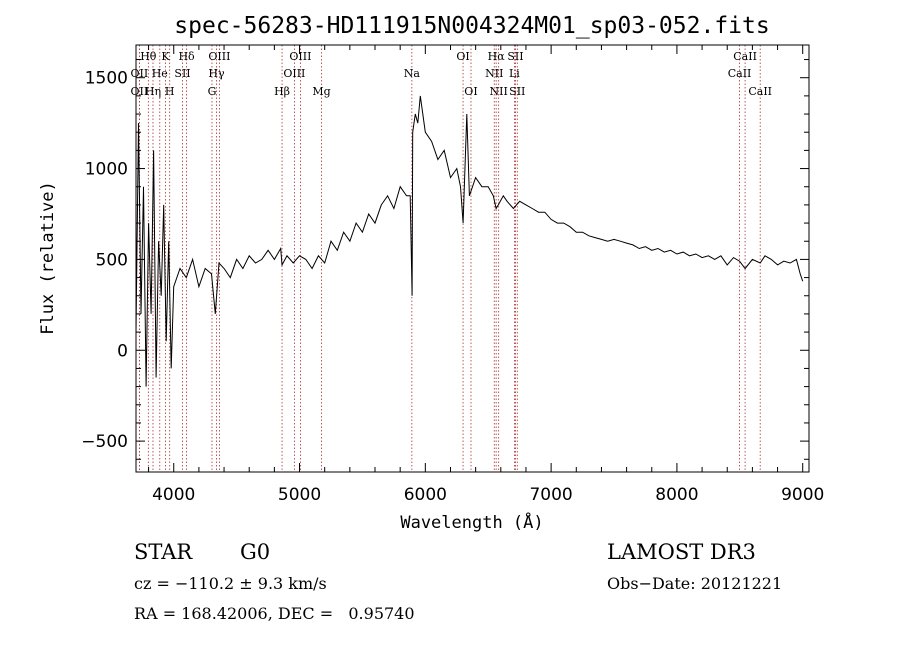 The height and width of the screenshot is (649, 900). I want to click on line-label: Li, so click(514, 73).